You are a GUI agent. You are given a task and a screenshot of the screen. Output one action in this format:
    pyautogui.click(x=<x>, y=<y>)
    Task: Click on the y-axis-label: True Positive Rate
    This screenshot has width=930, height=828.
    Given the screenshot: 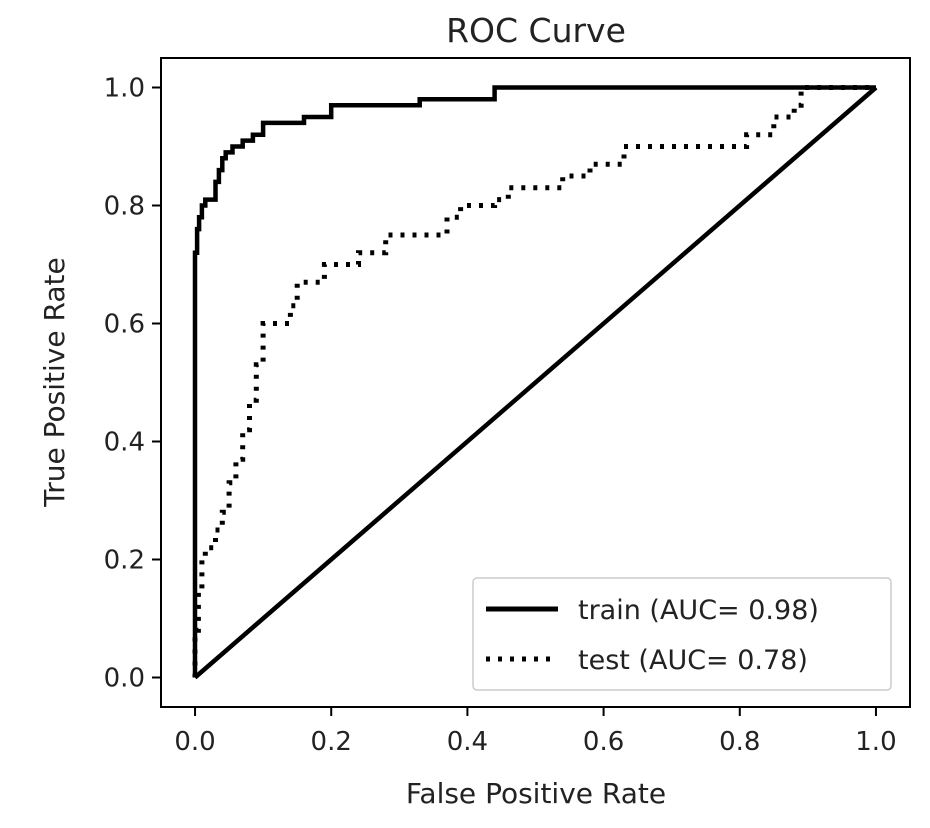 What is the action you would take?
    pyautogui.click(x=54, y=382)
    